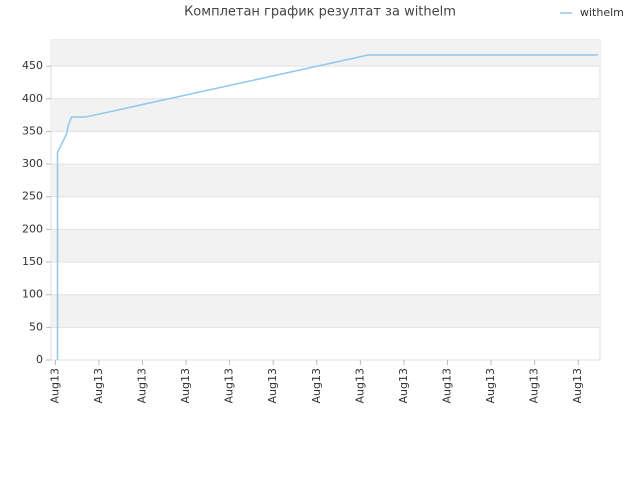 Image resolution: width=640 pixels, height=480 pixels. I want to click on y-tick-label: 300, so click(32, 163).